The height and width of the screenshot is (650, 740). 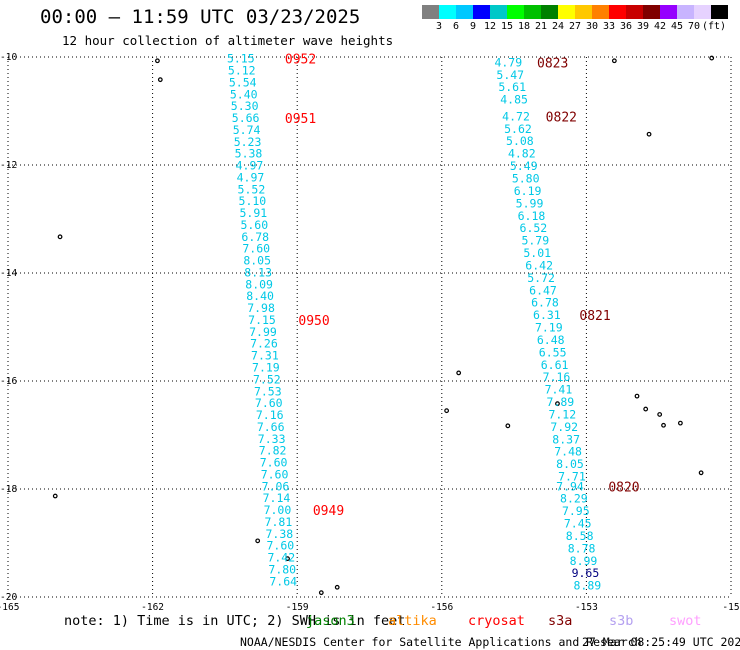 I want to click on lat-tick-label: -10, so click(x=8, y=57).